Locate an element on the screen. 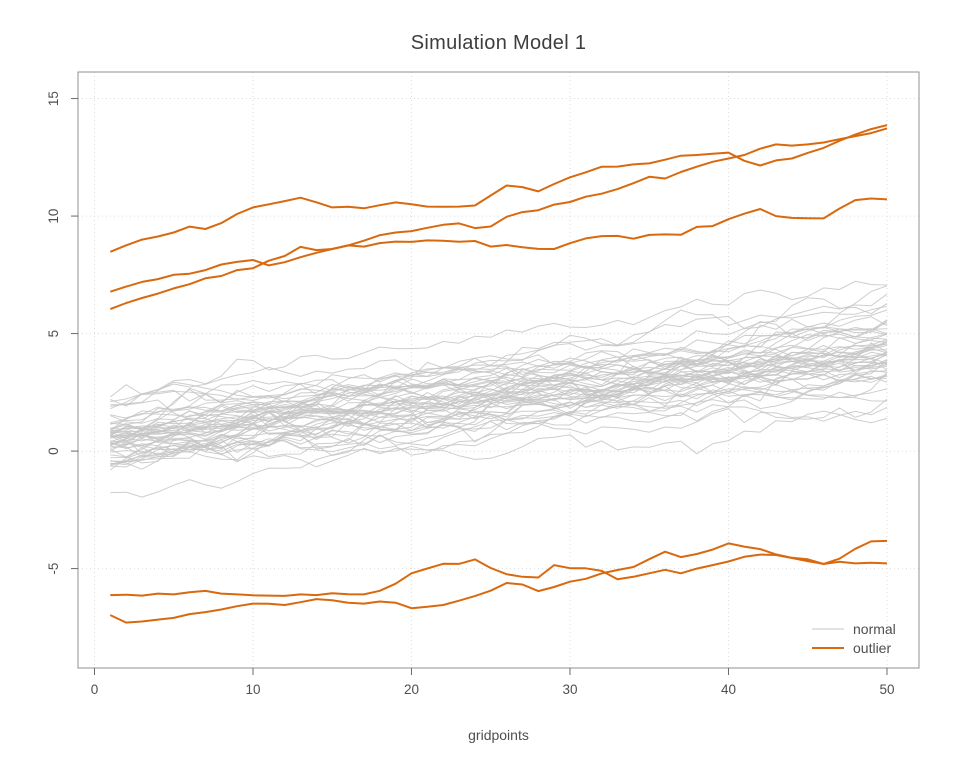  x-tick-label-40: 40 is located at coordinates (728, 689).